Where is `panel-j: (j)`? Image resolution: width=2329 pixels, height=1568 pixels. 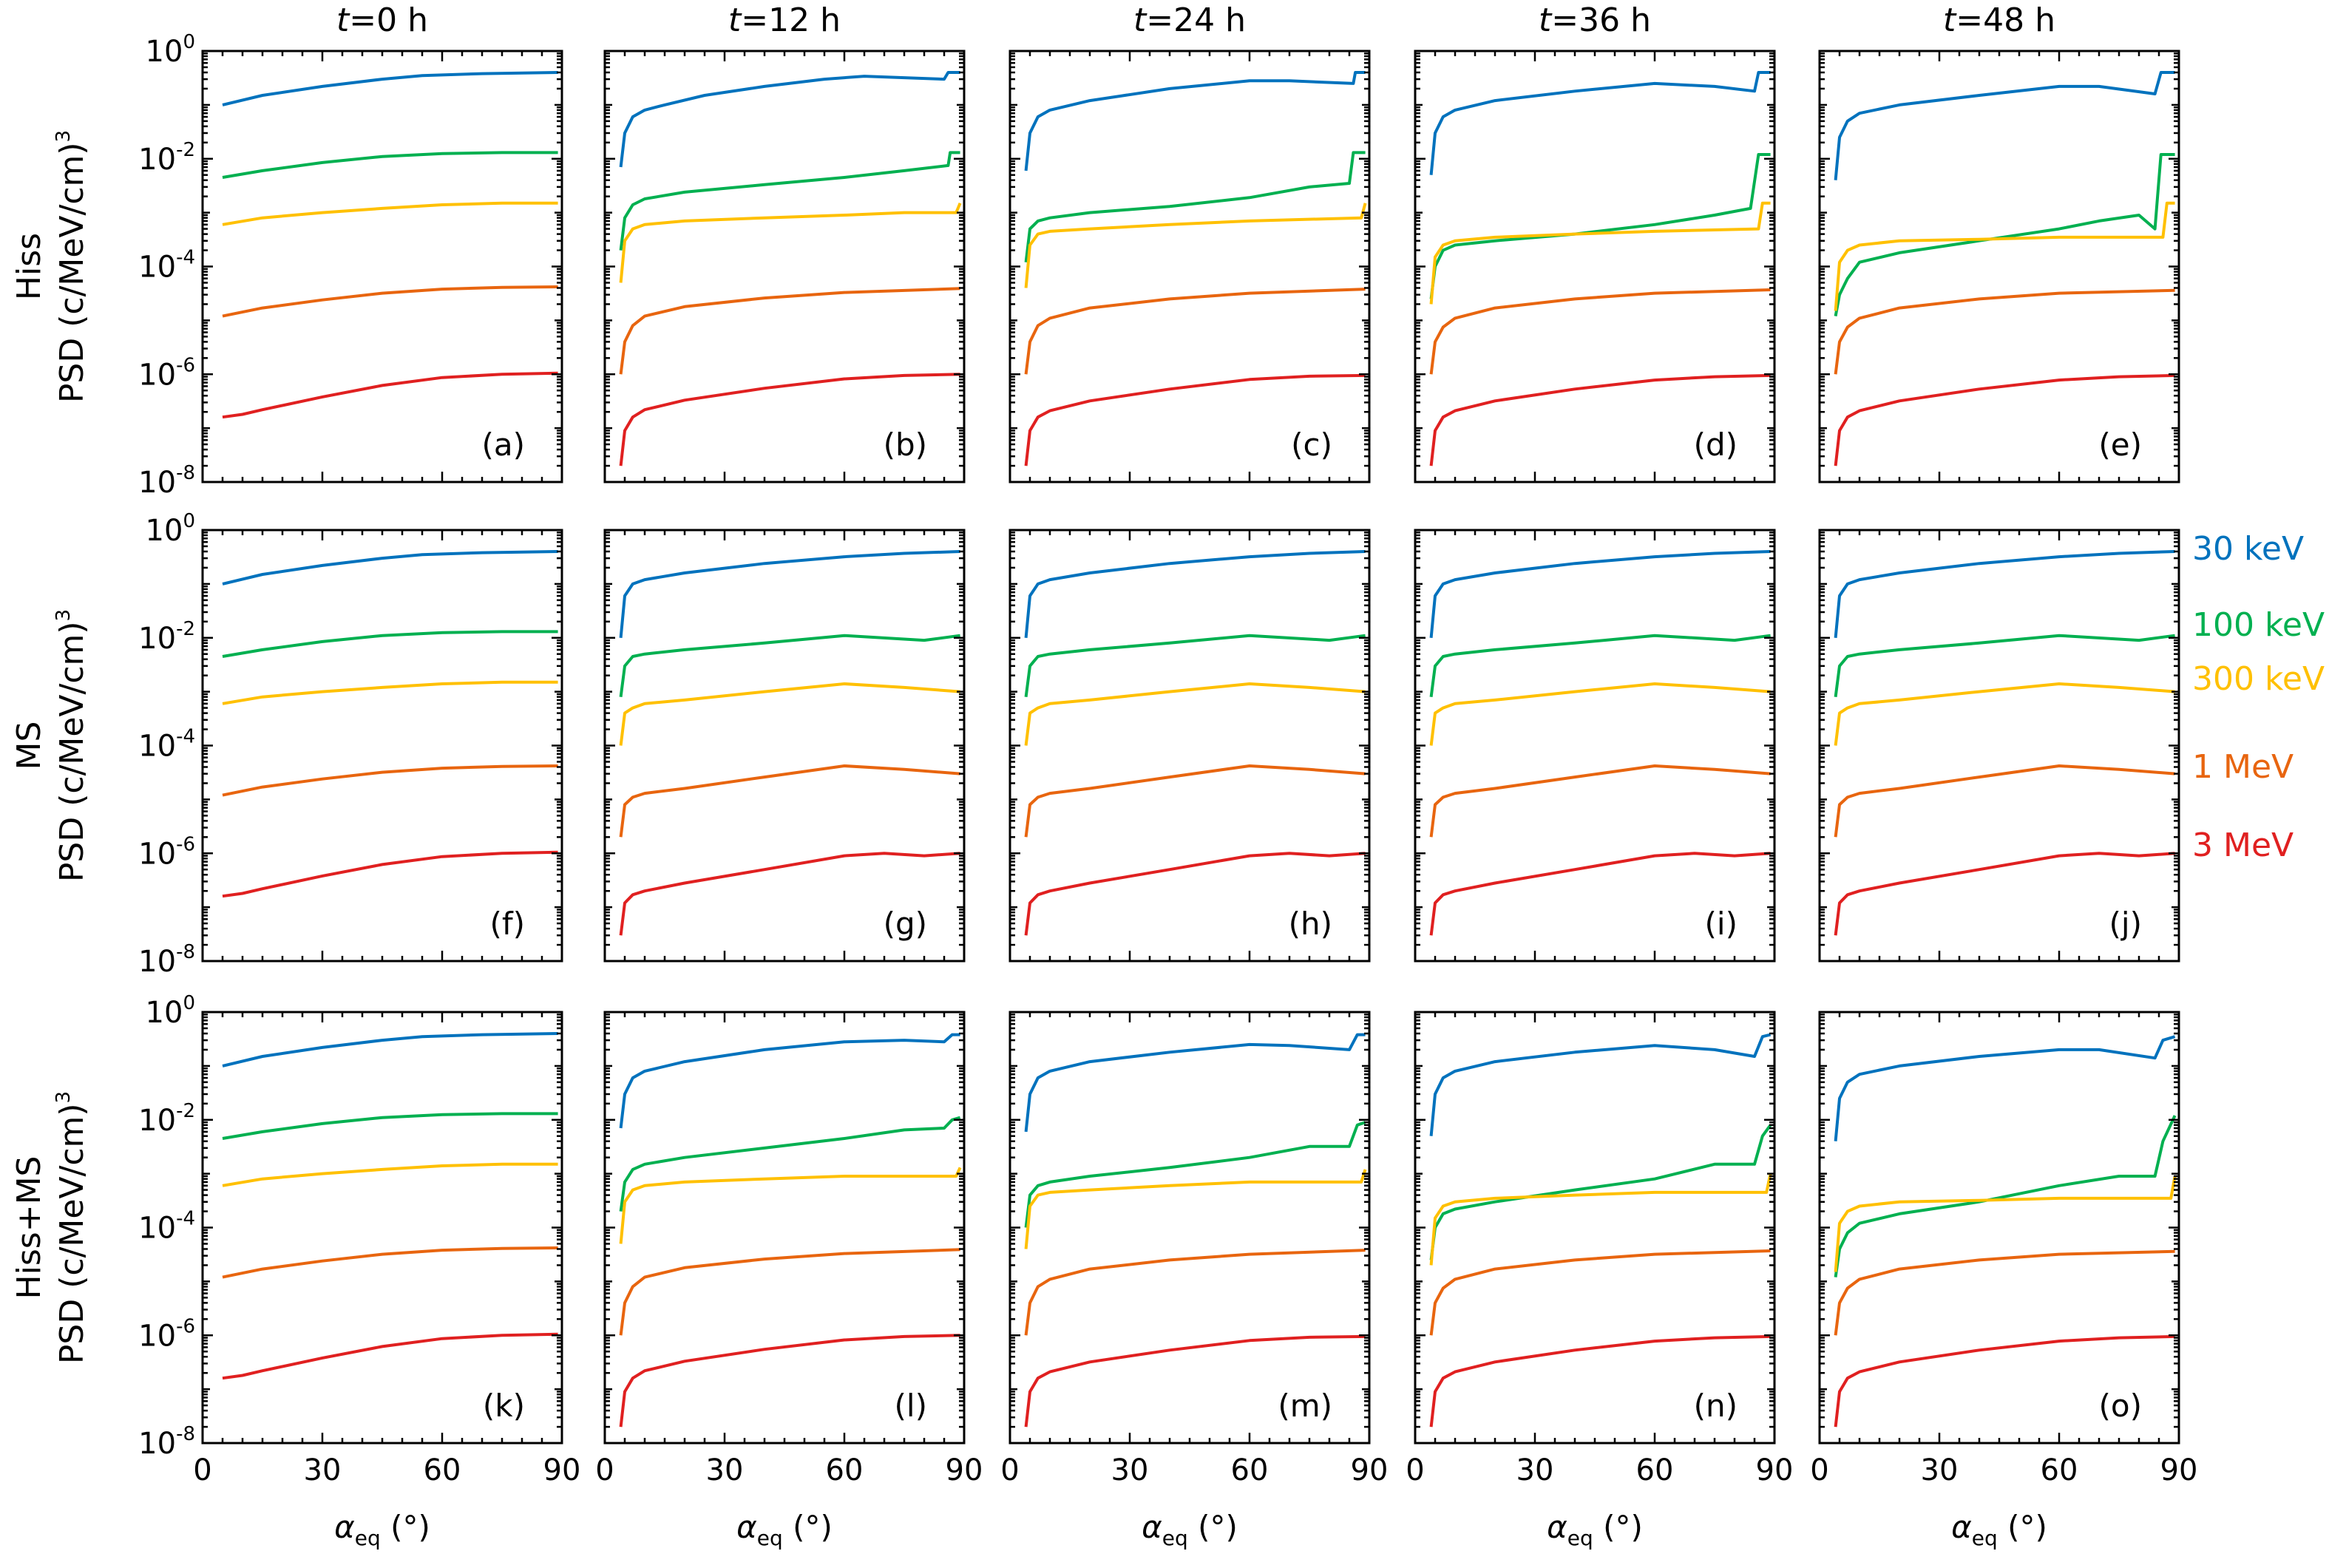
panel-j: (j) is located at coordinates (1999, 746).